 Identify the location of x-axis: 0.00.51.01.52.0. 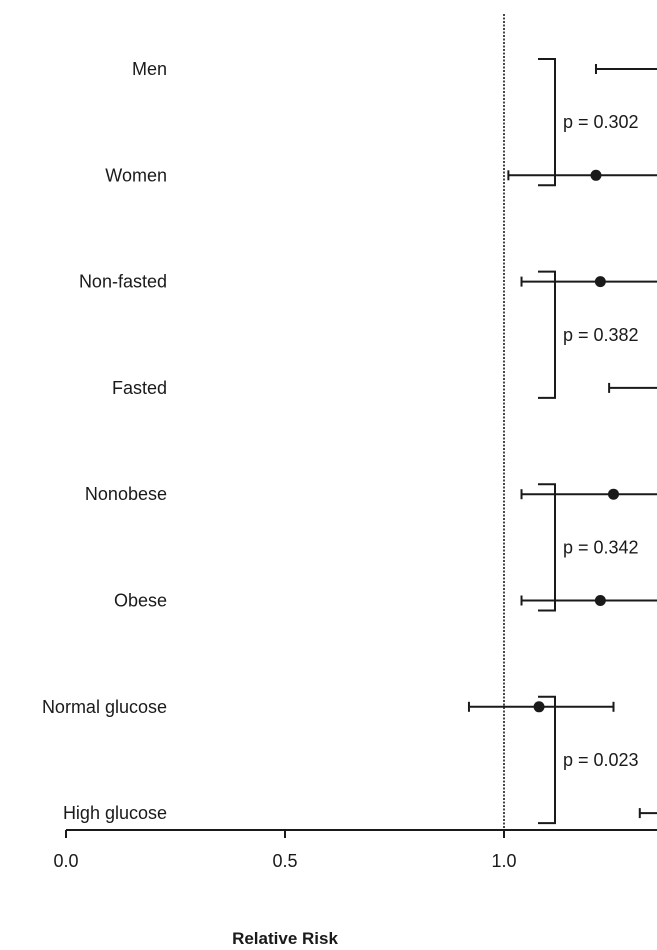
(355, 850).